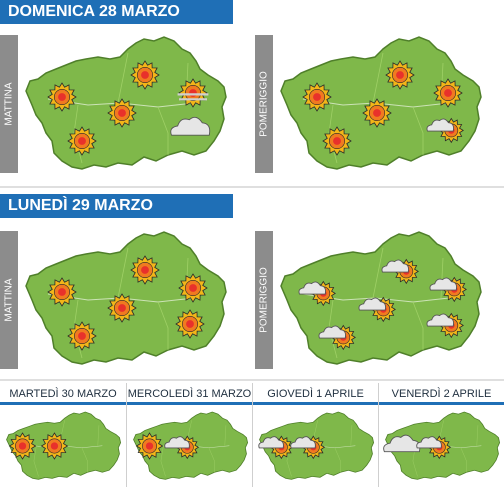 The image size is (504, 487). I want to click on period-label-morning-2: MATTINA, so click(9, 300).